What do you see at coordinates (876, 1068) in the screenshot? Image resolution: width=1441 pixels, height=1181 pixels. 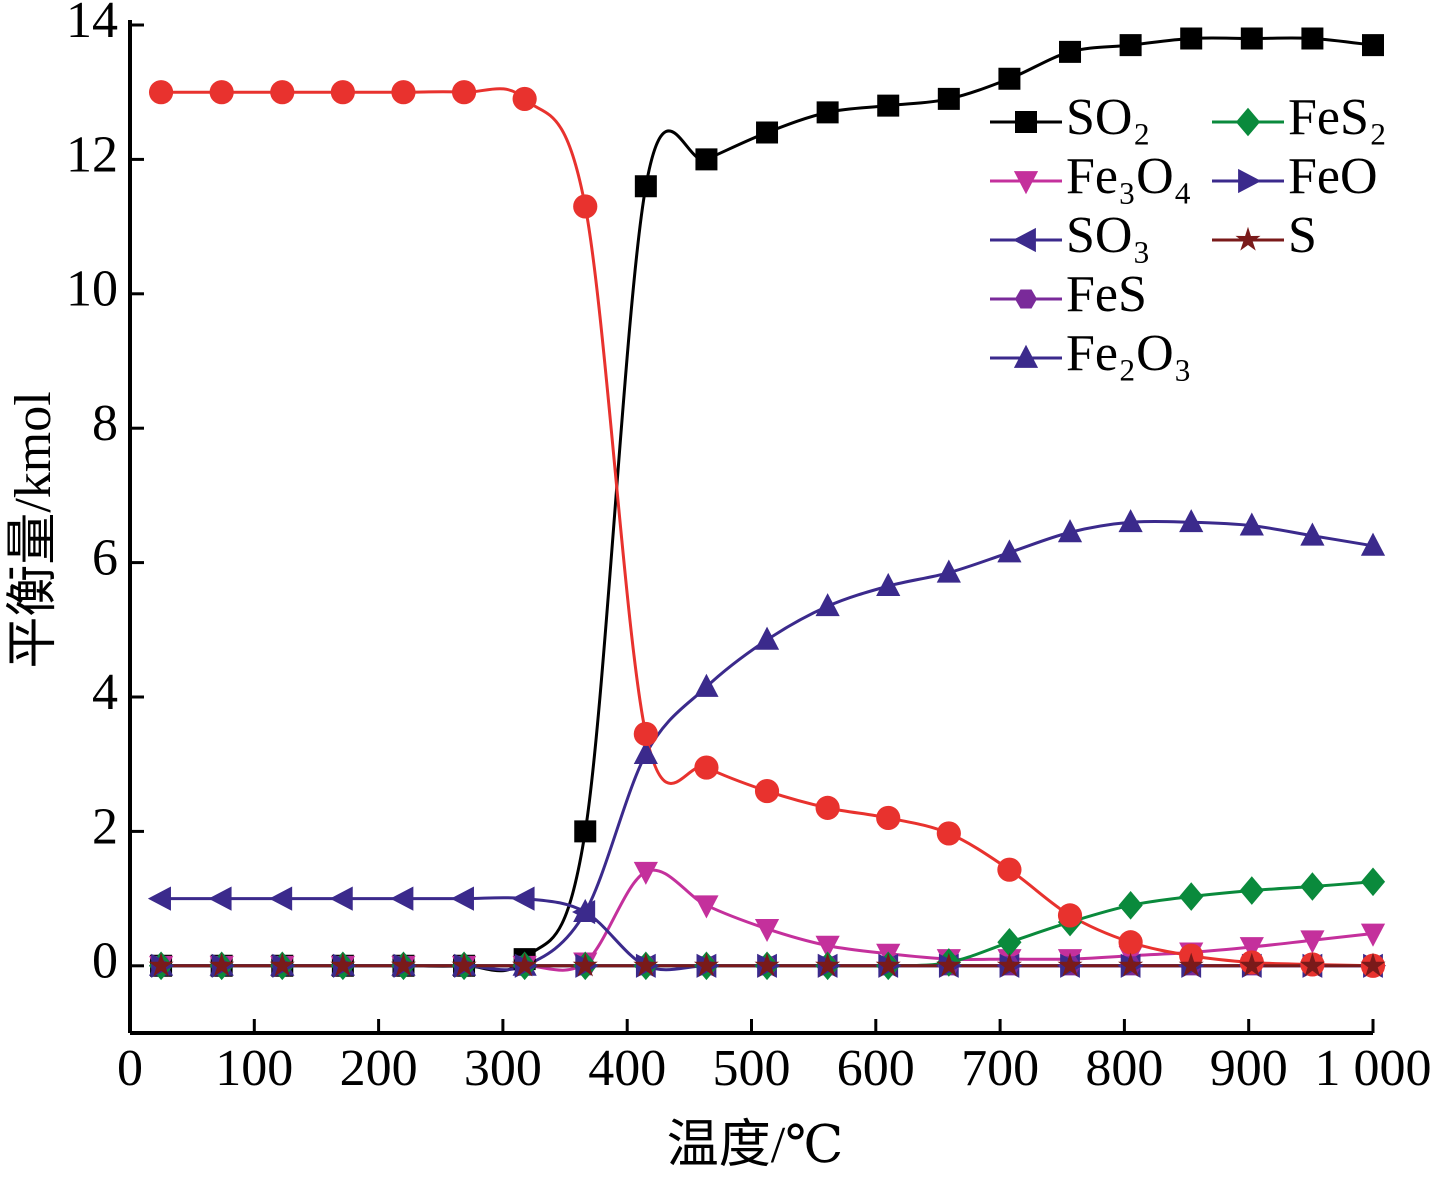 I see `x-tick-label: 600` at bounding box center [876, 1068].